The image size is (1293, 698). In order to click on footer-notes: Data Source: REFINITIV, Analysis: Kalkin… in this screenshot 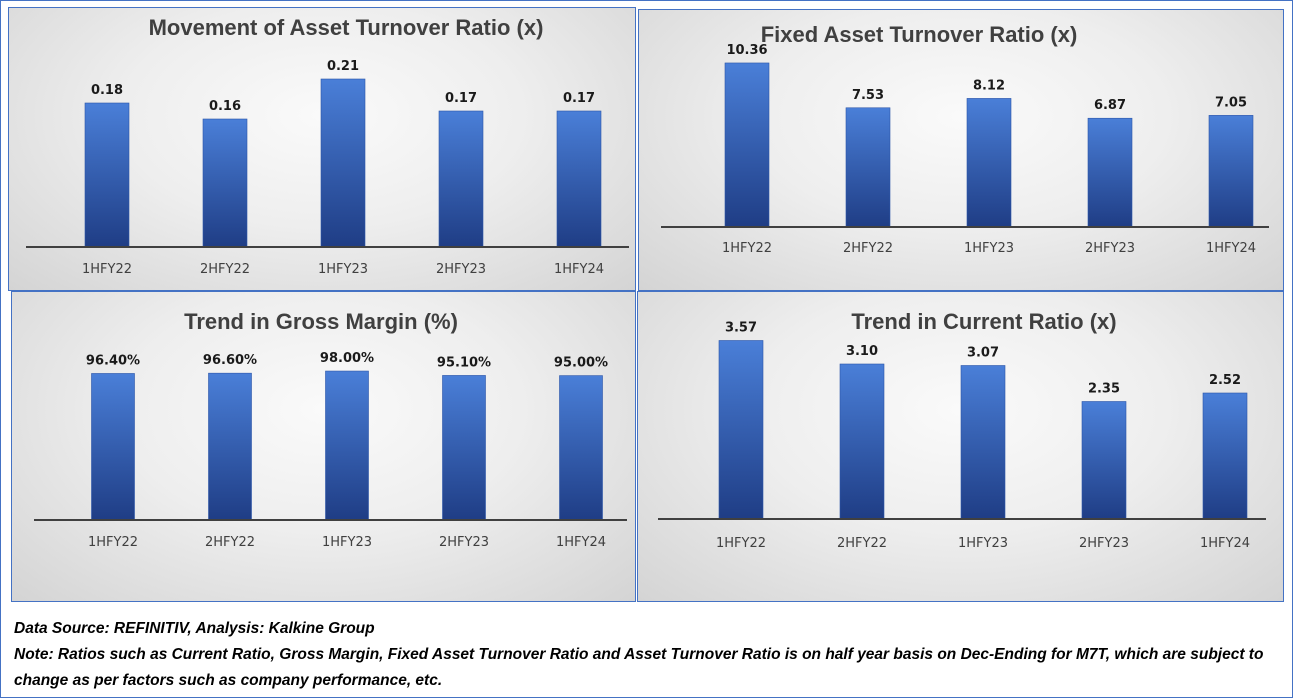, I will do `click(646, 655)`.